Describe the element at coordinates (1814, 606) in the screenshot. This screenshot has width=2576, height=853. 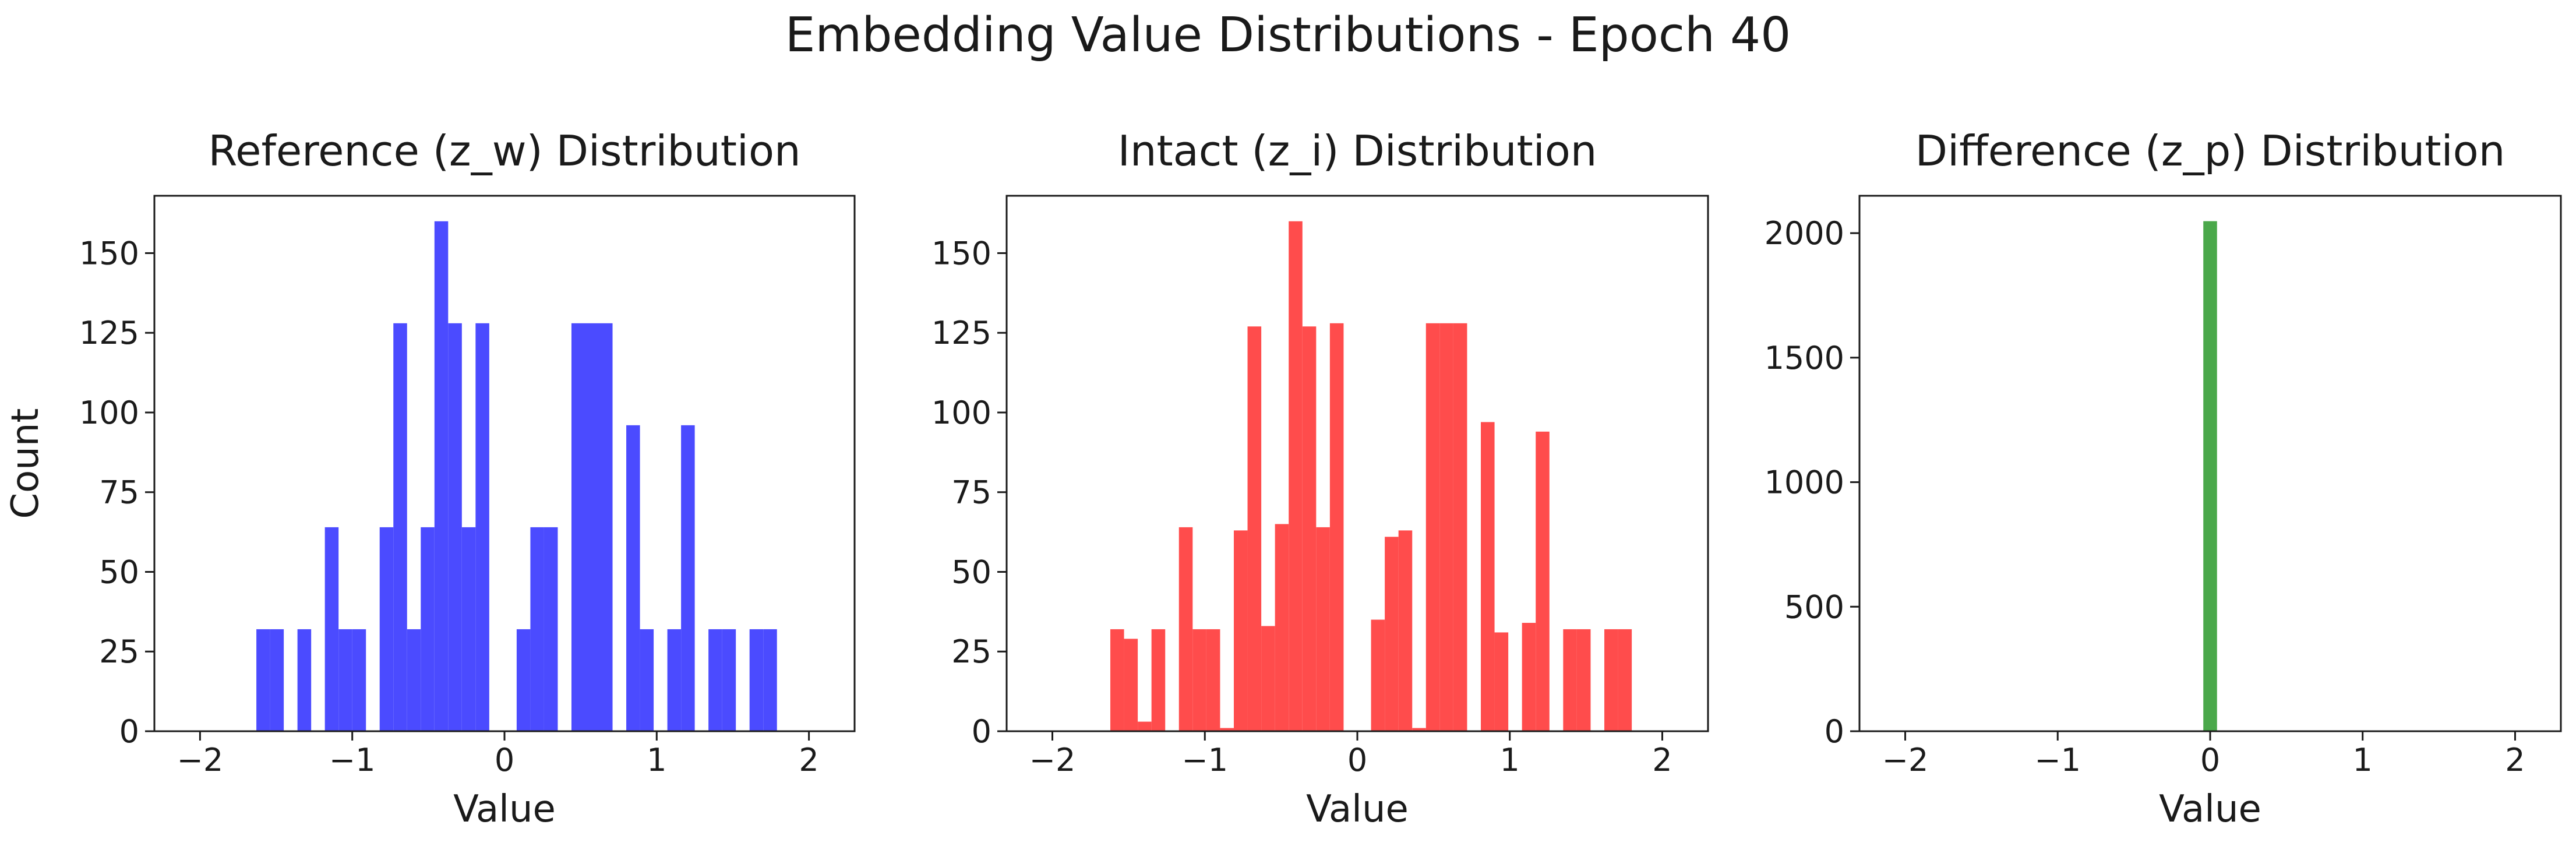
I see `y-tick-label: 500` at that location.